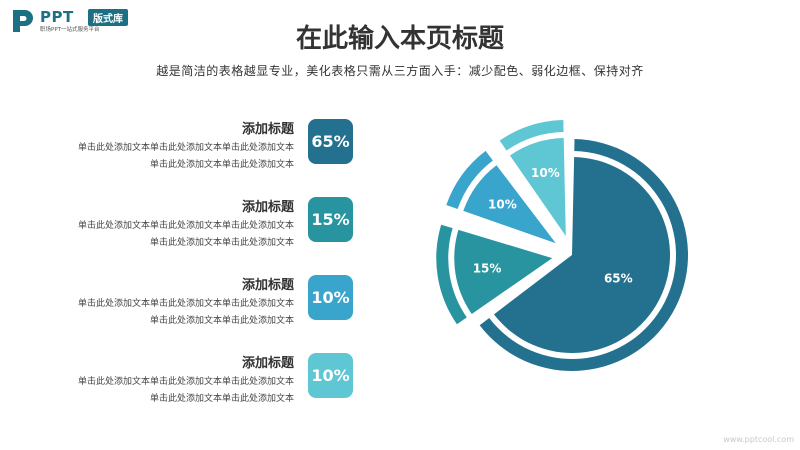 The height and width of the screenshot is (450, 800). Describe the element at coordinates (758, 439) in the screenshot. I see `watermark: www.pptcool.com` at that location.